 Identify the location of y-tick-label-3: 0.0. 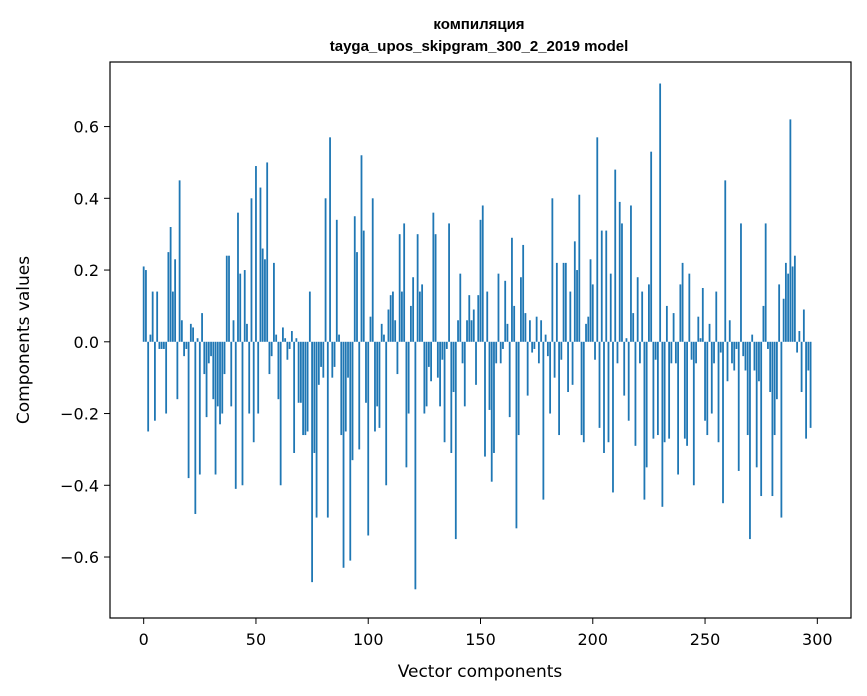
(86, 342).